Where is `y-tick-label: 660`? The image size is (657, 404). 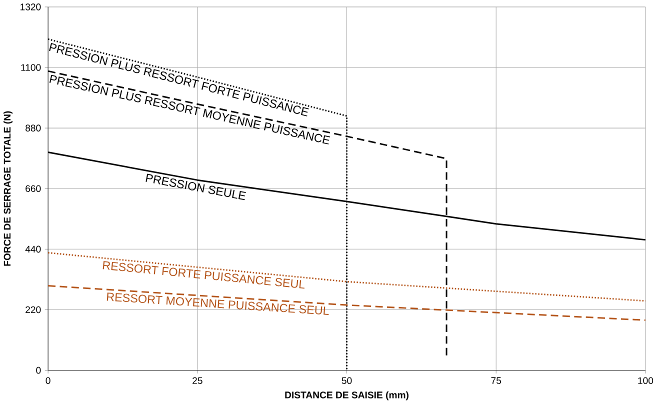 y-tick-label: 660 is located at coordinates (33, 188).